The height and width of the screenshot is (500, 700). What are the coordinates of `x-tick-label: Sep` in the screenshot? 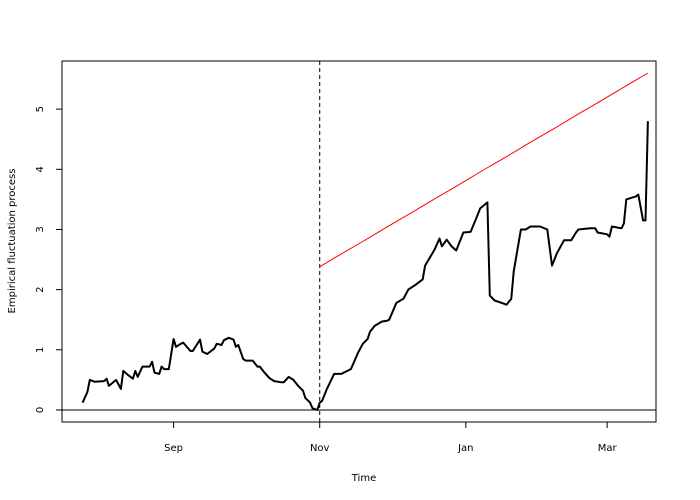 It's located at (173, 448).